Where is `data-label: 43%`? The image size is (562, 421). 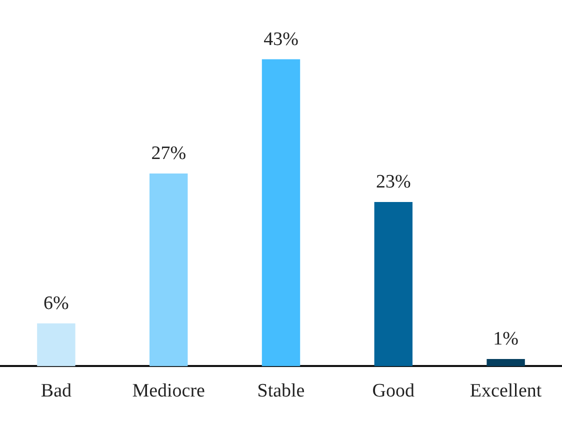 data-label: 43% is located at coordinates (281, 39).